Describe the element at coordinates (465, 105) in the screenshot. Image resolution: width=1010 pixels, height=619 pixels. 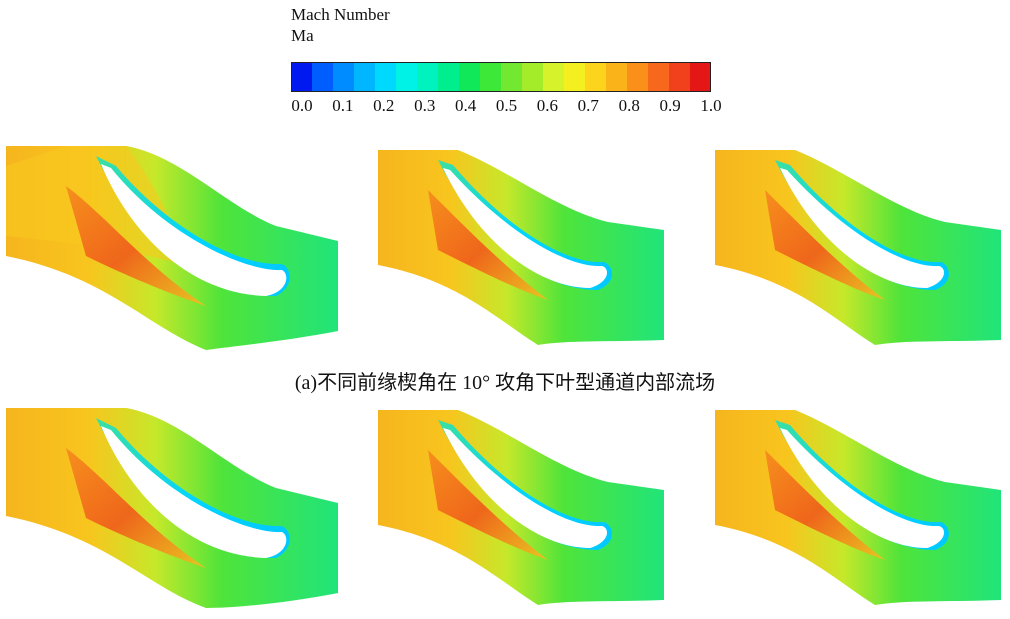
I see `colorbar-tick-label: 0.4` at that location.